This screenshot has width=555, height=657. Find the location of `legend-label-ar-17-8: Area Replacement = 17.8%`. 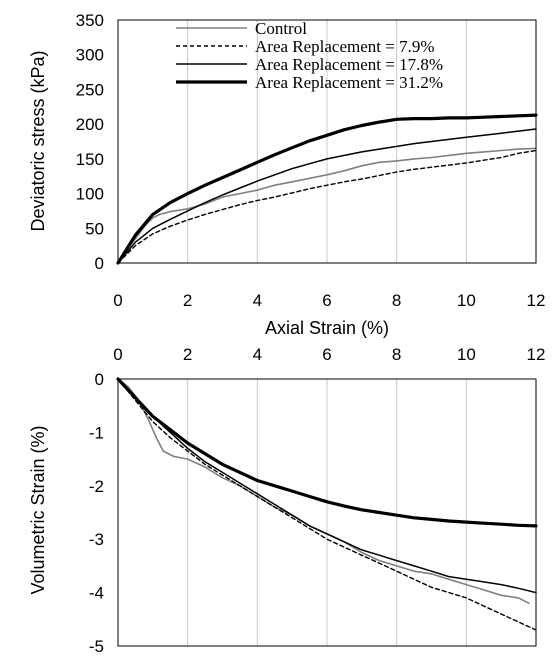

legend-label-ar-17-8: Area Replacement = 17.8% is located at coordinates (349, 64).